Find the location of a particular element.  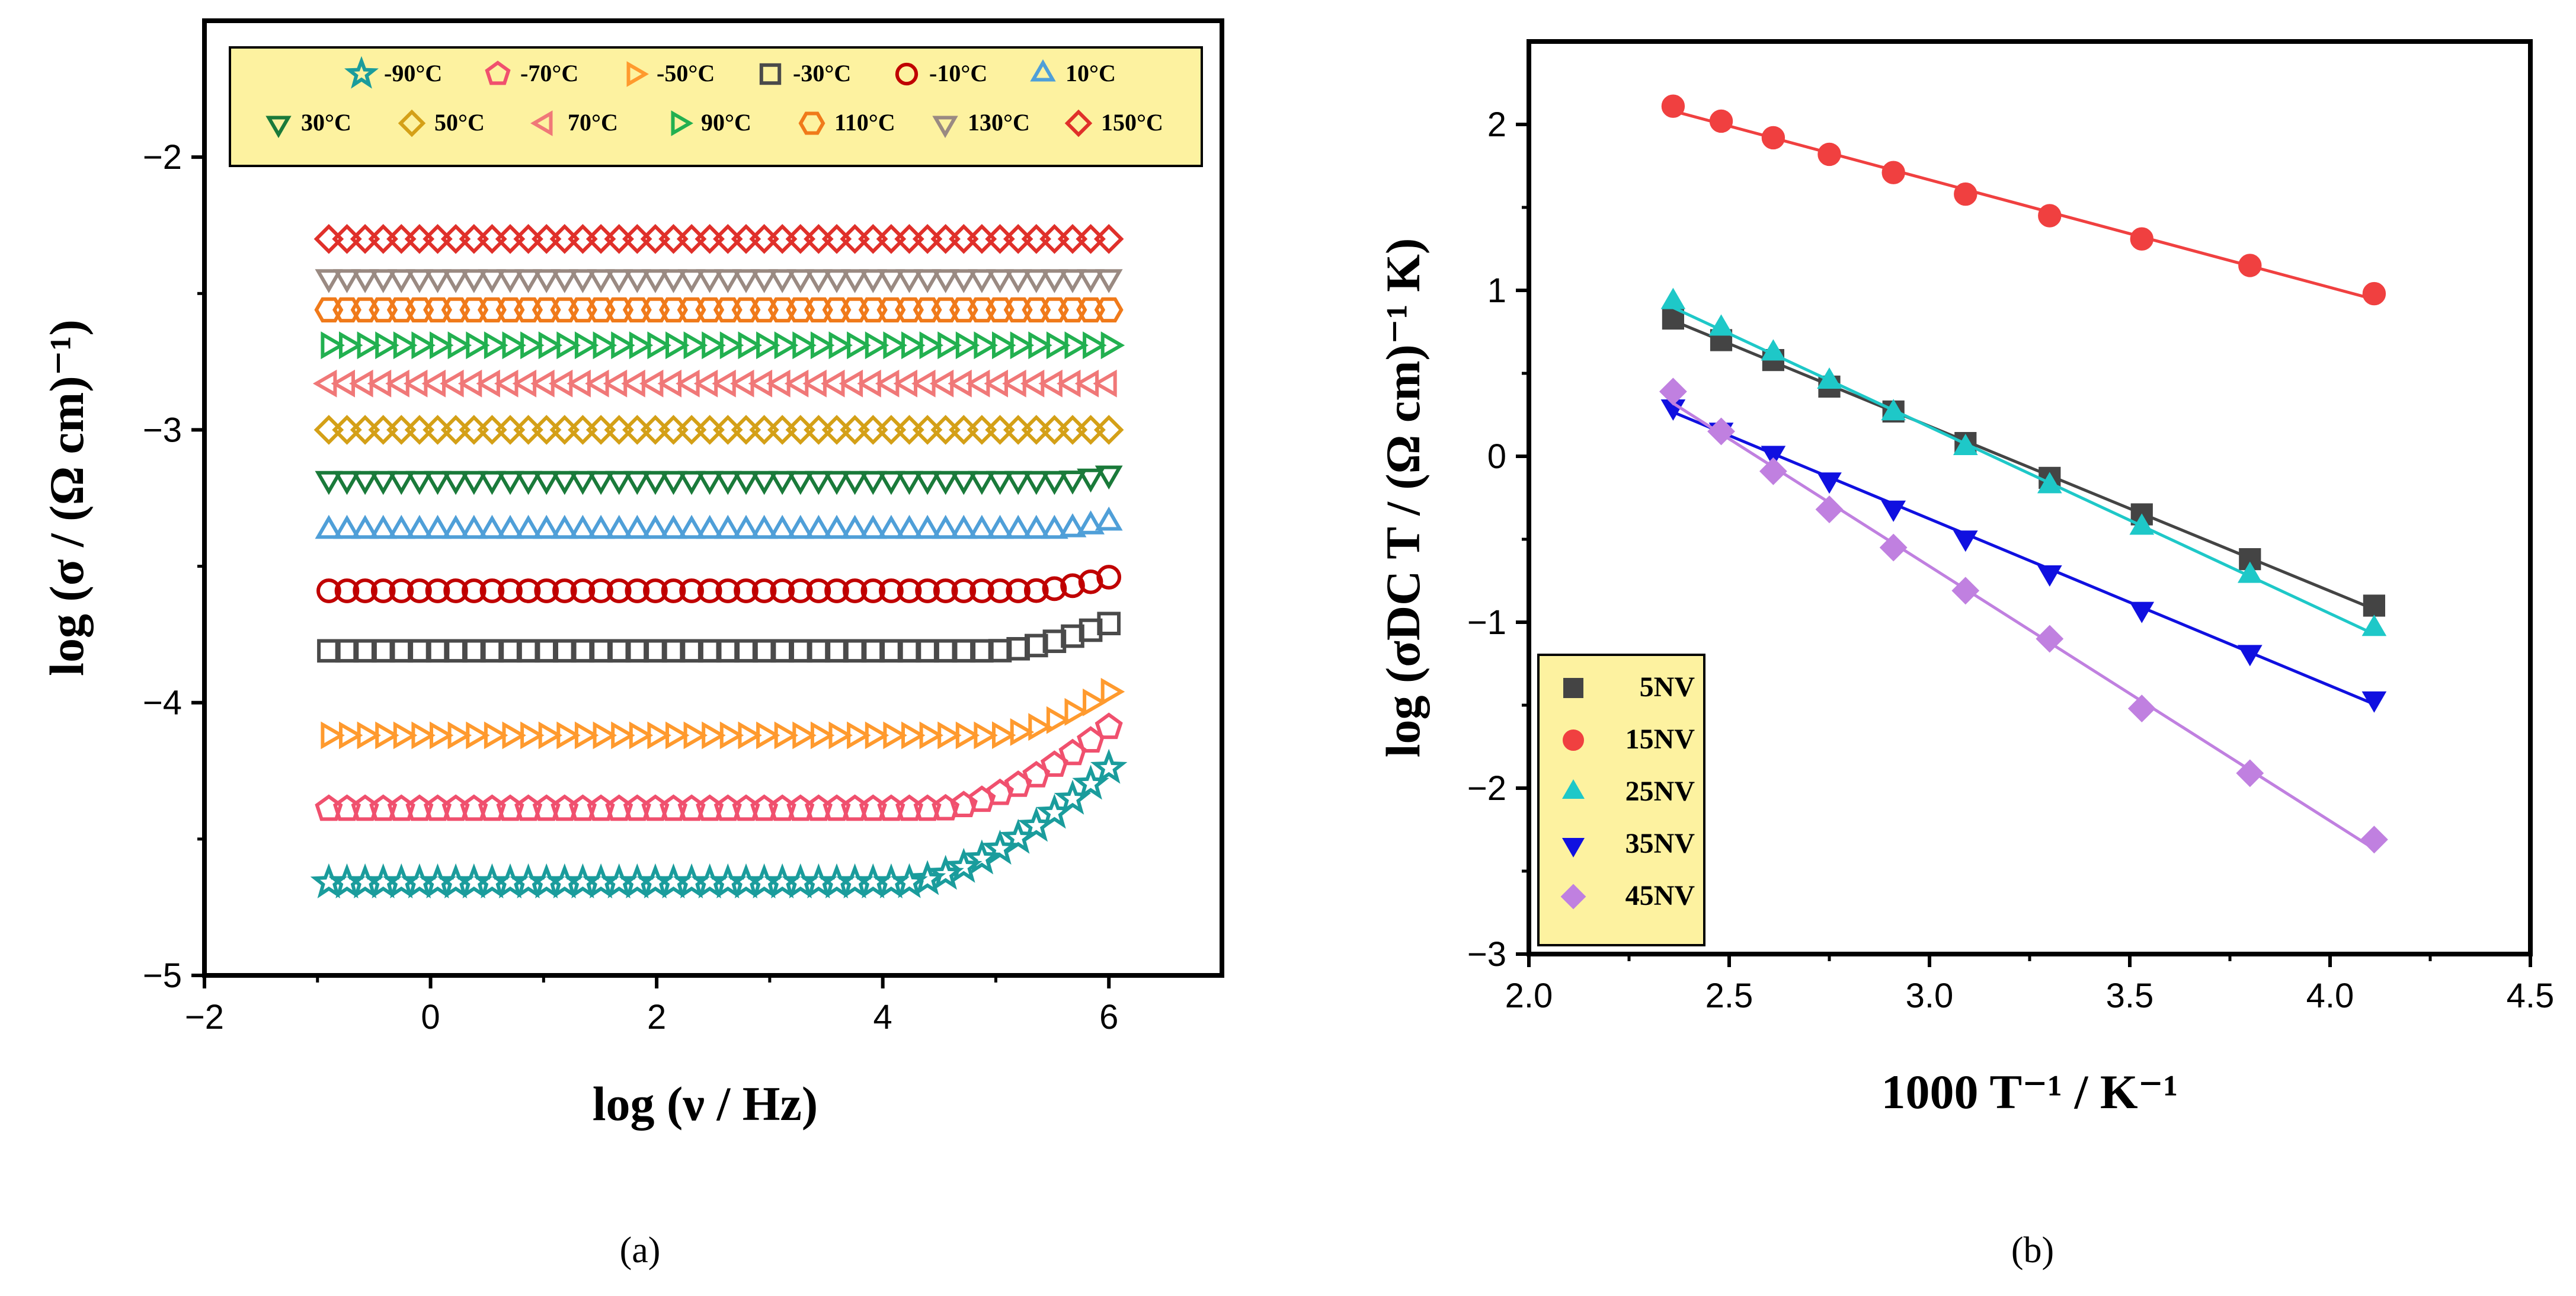

panel-a-legend-item: 70°C is located at coordinates (574, 122).